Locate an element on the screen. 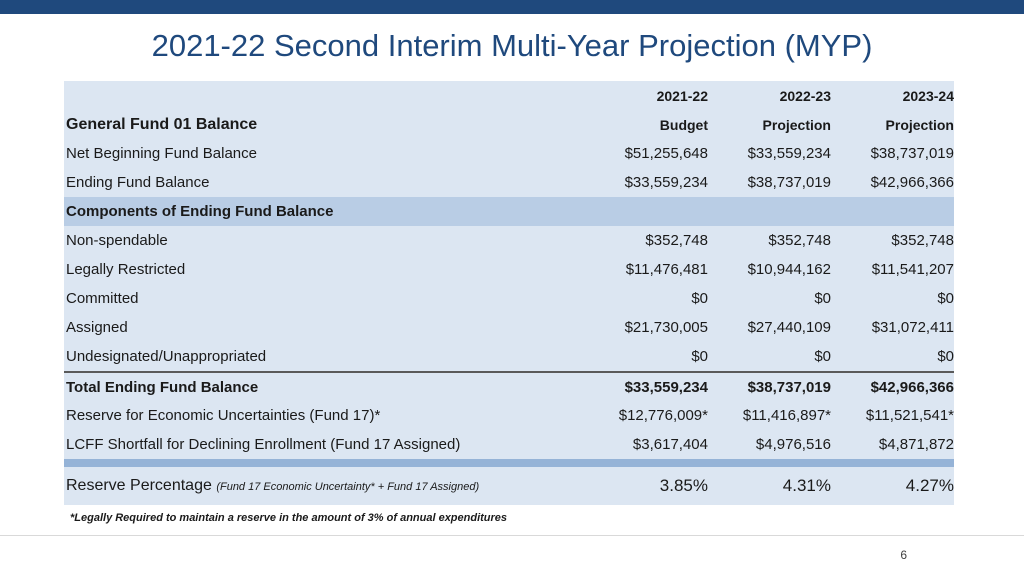 The height and width of the screenshot is (576, 1024). cell: $3,617,404 is located at coordinates (670, 444).